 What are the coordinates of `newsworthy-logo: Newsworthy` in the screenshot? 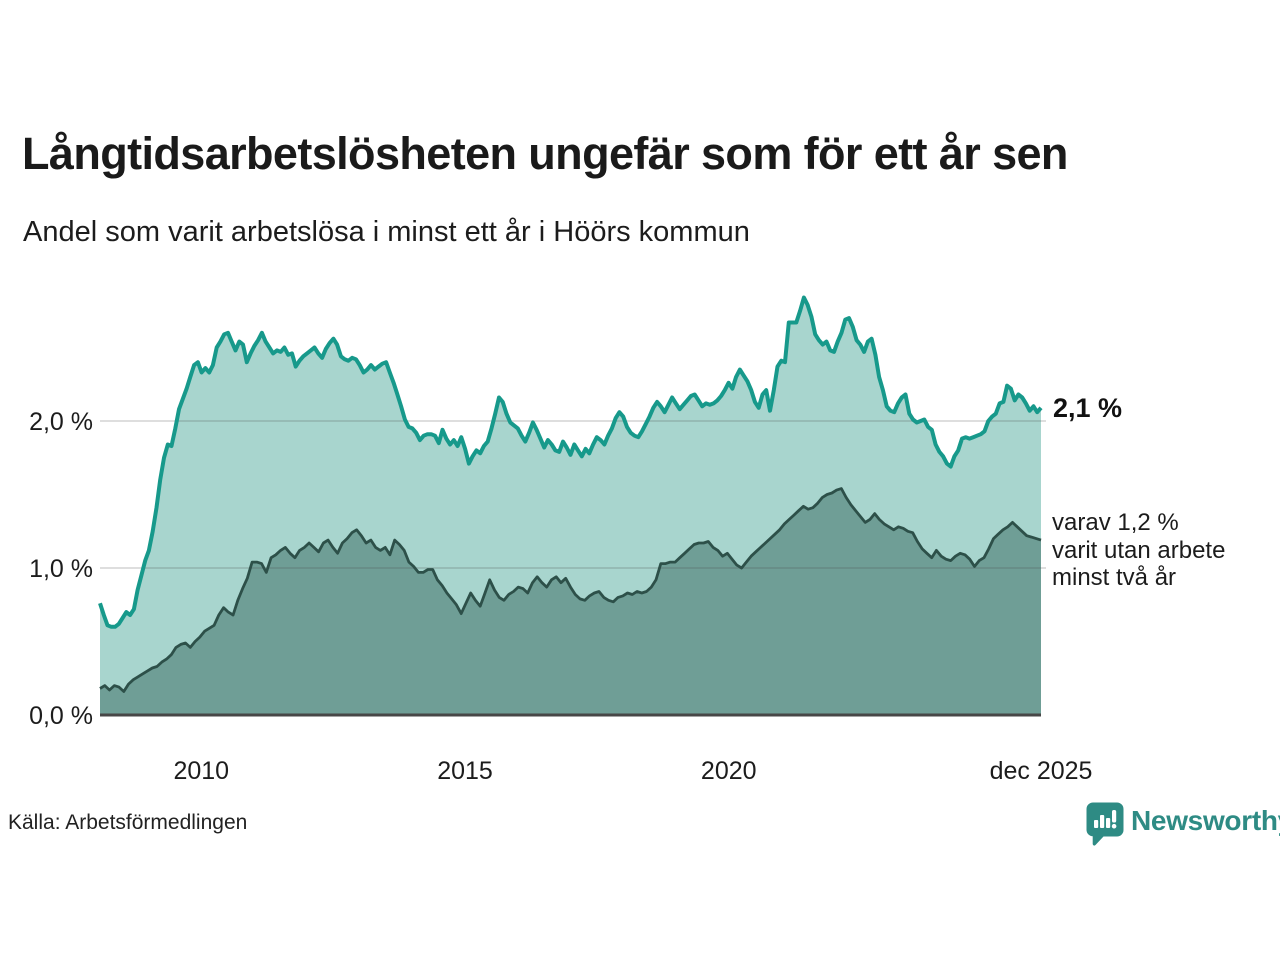 It's located at (1183, 824).